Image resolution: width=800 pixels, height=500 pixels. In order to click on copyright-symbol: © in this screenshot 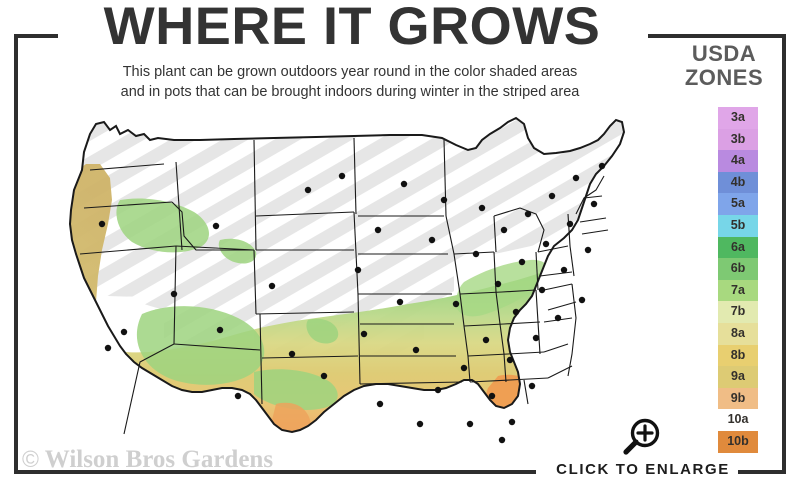, I will do `click(30, 459)`.